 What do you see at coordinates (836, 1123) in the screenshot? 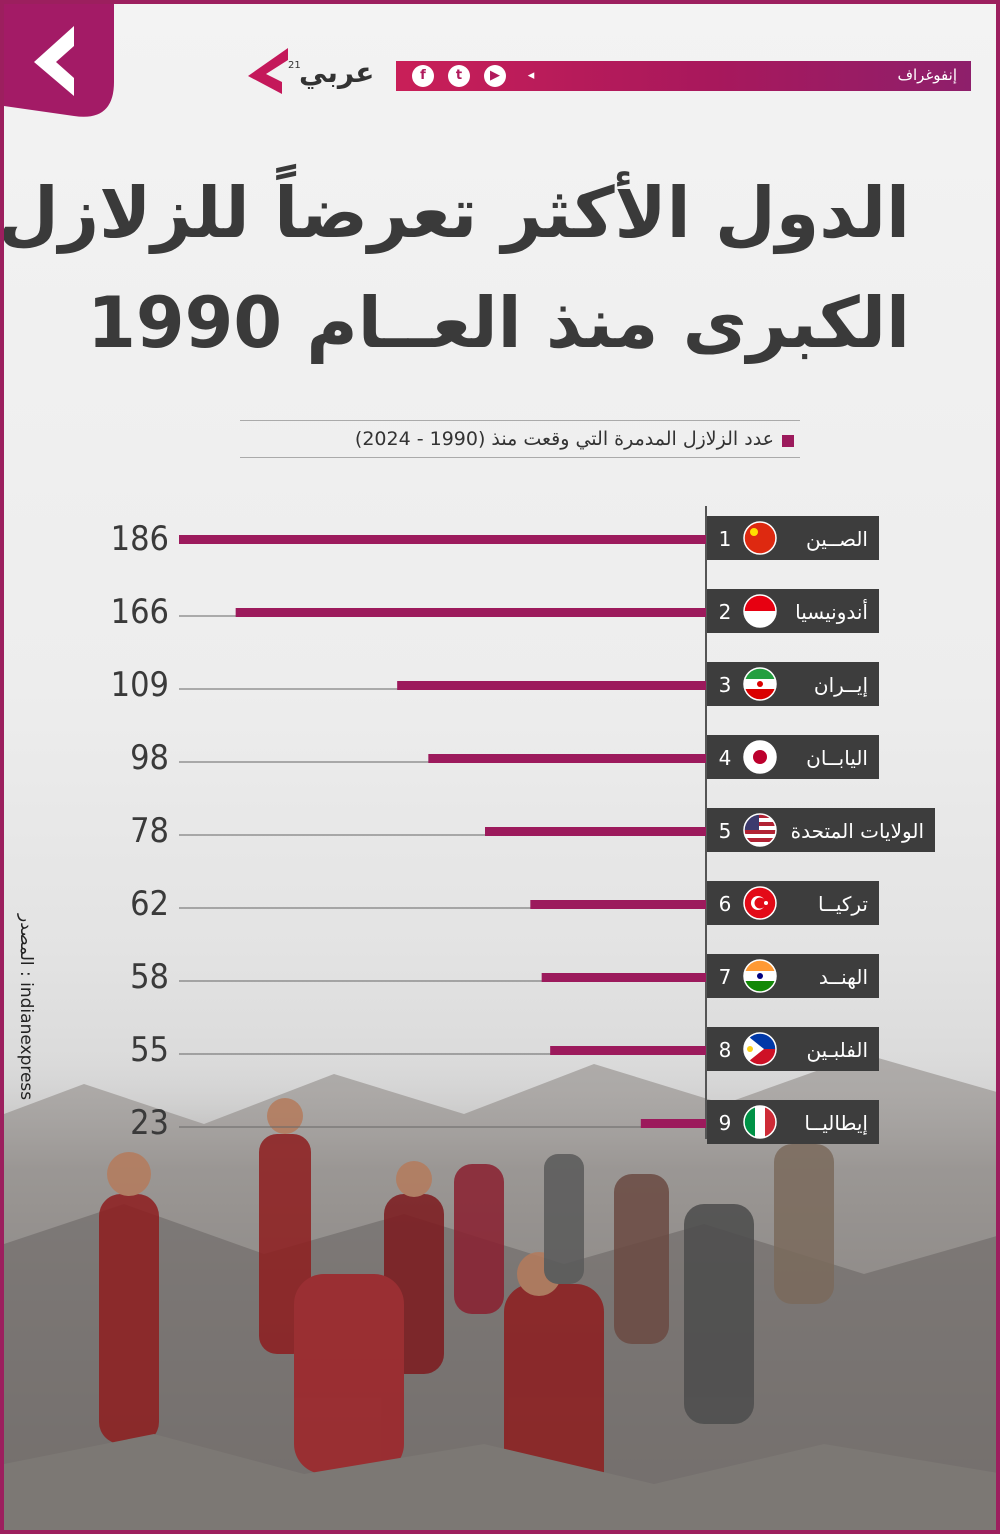
I see `country-name: إيطاليــا` at bounding box center [836, 1123].